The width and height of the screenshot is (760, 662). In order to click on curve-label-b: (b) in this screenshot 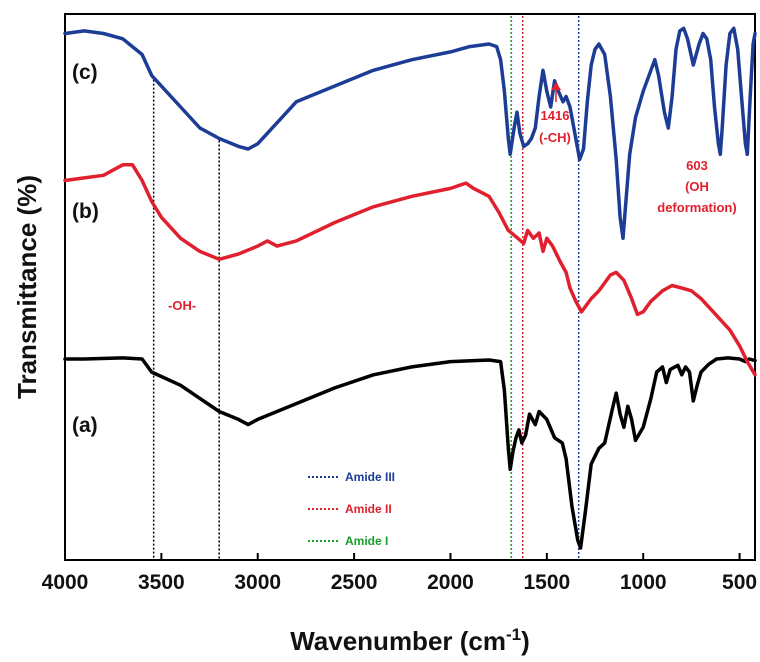, I will do `click(85, 211)`.